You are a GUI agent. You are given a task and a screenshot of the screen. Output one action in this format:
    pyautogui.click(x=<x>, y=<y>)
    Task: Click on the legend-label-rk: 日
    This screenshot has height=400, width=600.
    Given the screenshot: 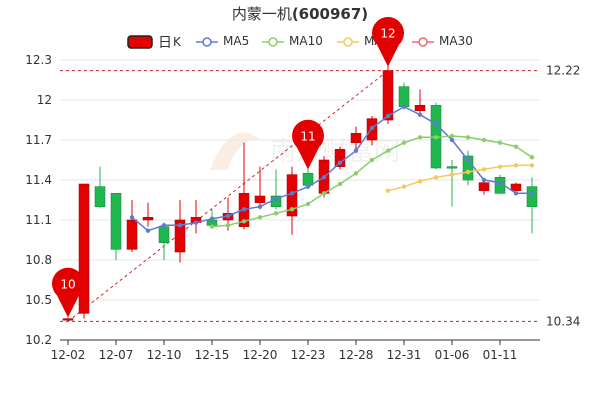 What is the action you would take?
    pyautogui.click(x=165, y=43)
    